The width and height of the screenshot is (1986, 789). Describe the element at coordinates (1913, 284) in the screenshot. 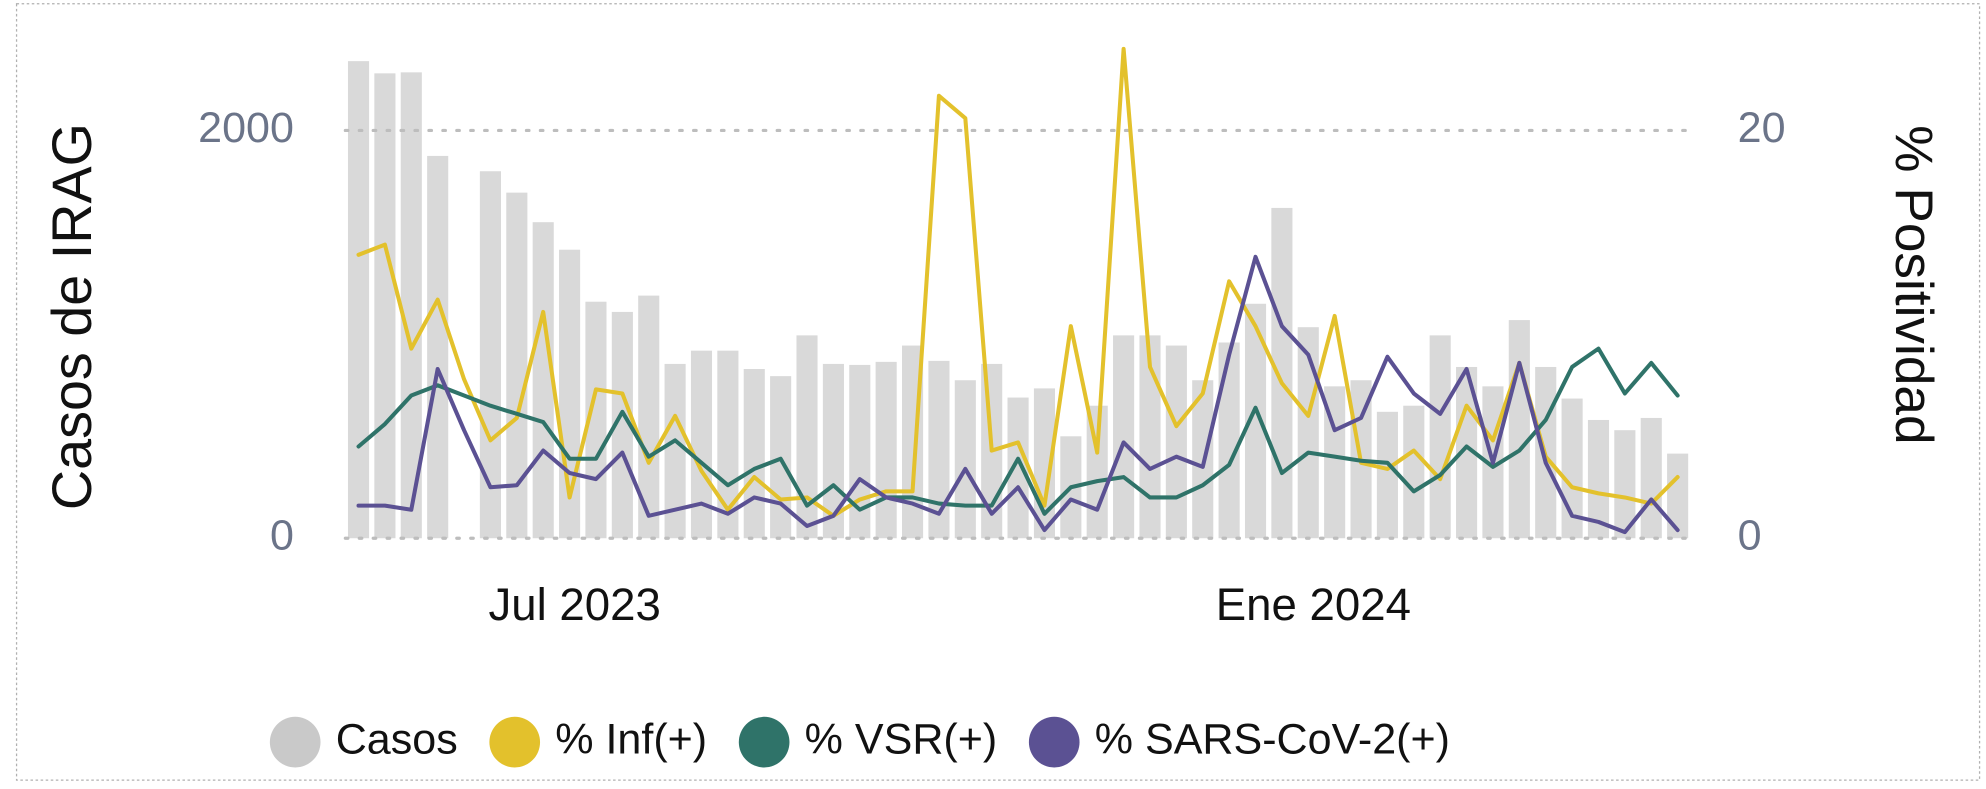

I see `y2-axis-title: % Positividad` at that location.